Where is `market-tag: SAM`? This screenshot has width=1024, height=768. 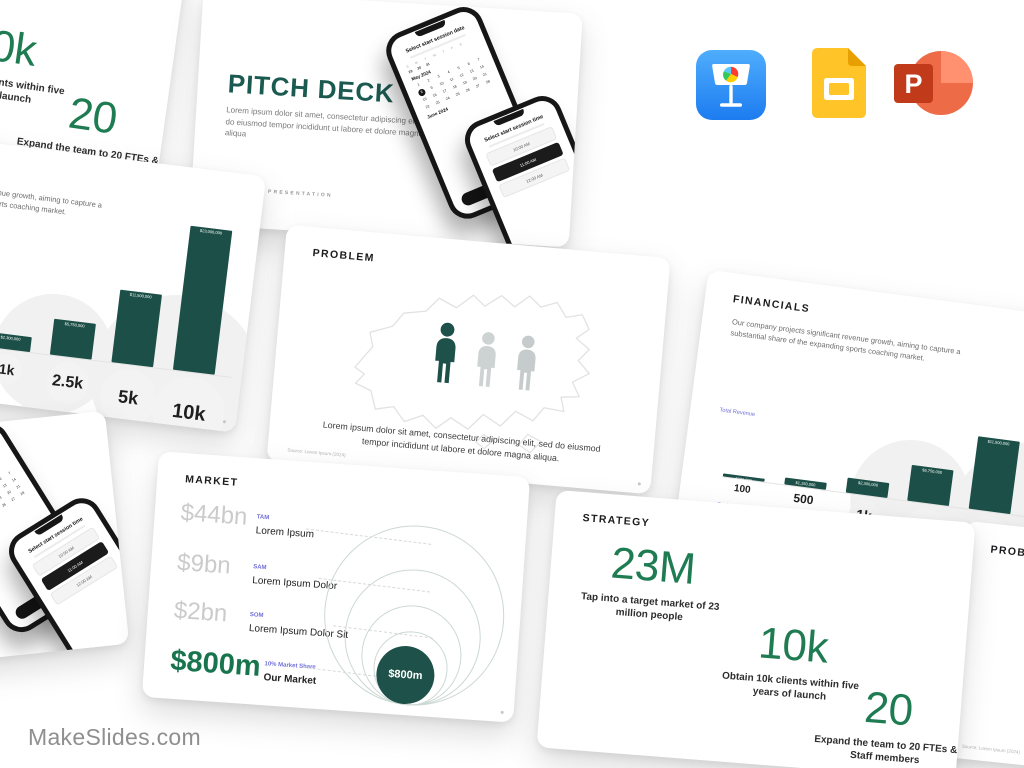 market-tag: SAM is located at coordinates (259, 568).